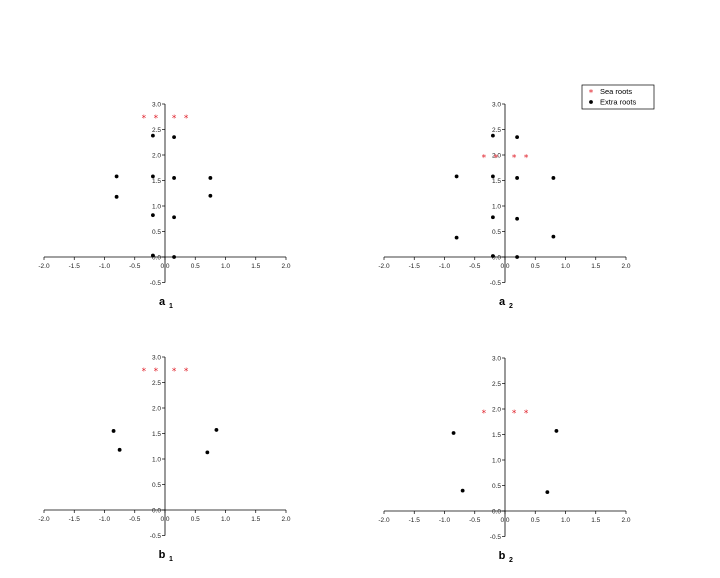  Describe the element at coordinates (591, 102) in the screenshot. I see `legend-marker-extra` at that location.